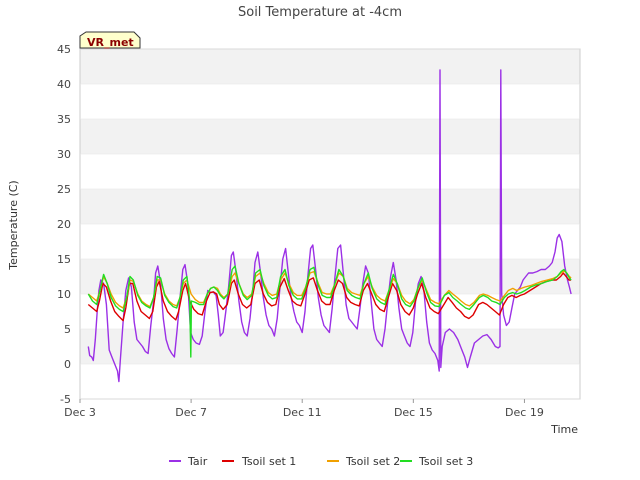 Image resolution: width=640 pixels, height=480 pixels. I want to click on badge-box, so click(110, 40).